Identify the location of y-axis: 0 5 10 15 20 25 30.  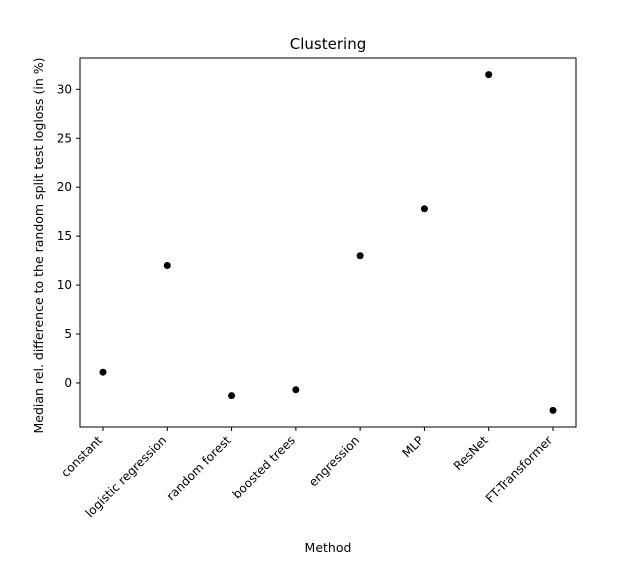
(68, 236).